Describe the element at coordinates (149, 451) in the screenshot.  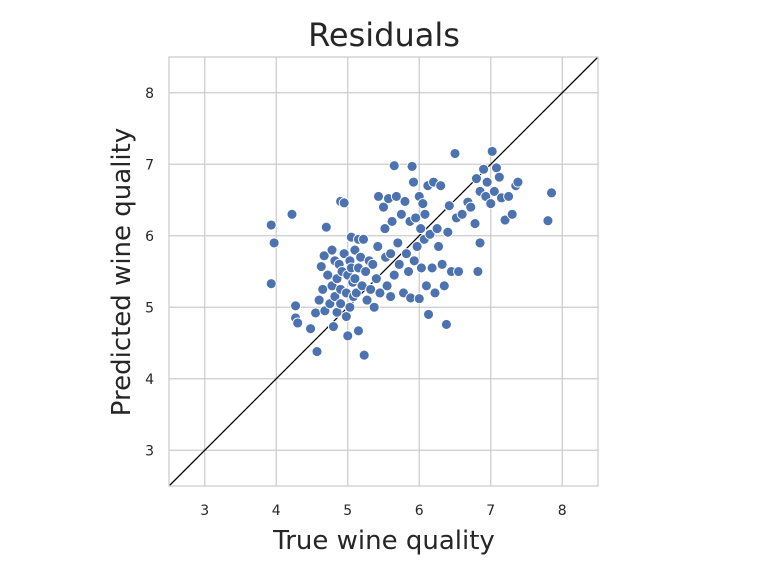
I see `y-tick-label: 3` at that location.